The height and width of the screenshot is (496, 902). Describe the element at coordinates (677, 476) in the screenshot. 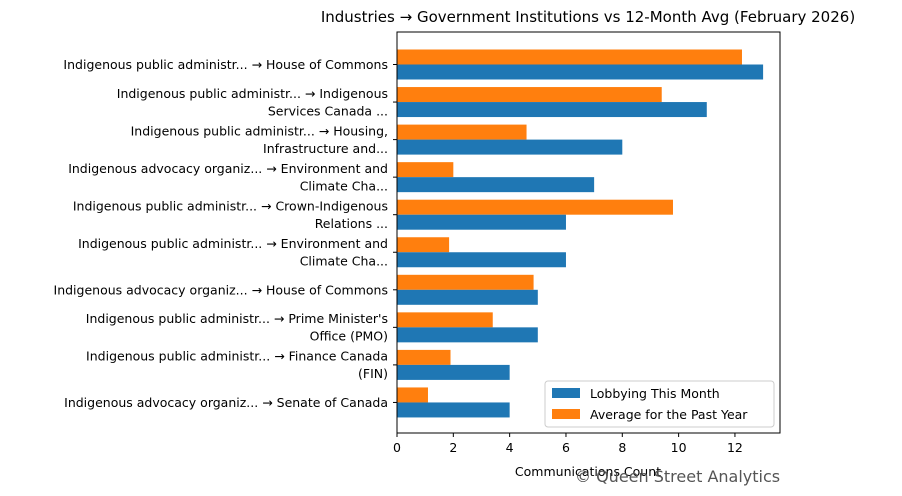

I see `watermark: © Queen Street Analytics` at that location.